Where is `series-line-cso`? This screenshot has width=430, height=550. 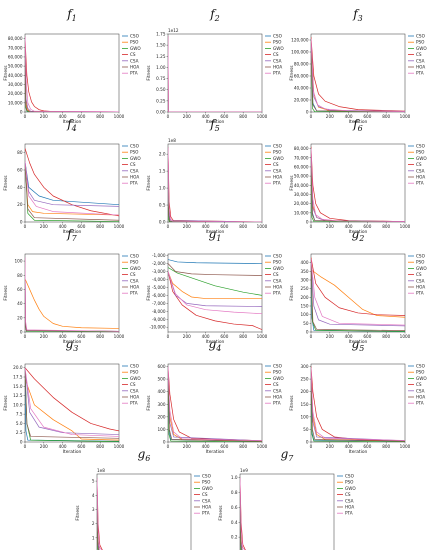 series-line-cso is located at coordinates (358, 185).